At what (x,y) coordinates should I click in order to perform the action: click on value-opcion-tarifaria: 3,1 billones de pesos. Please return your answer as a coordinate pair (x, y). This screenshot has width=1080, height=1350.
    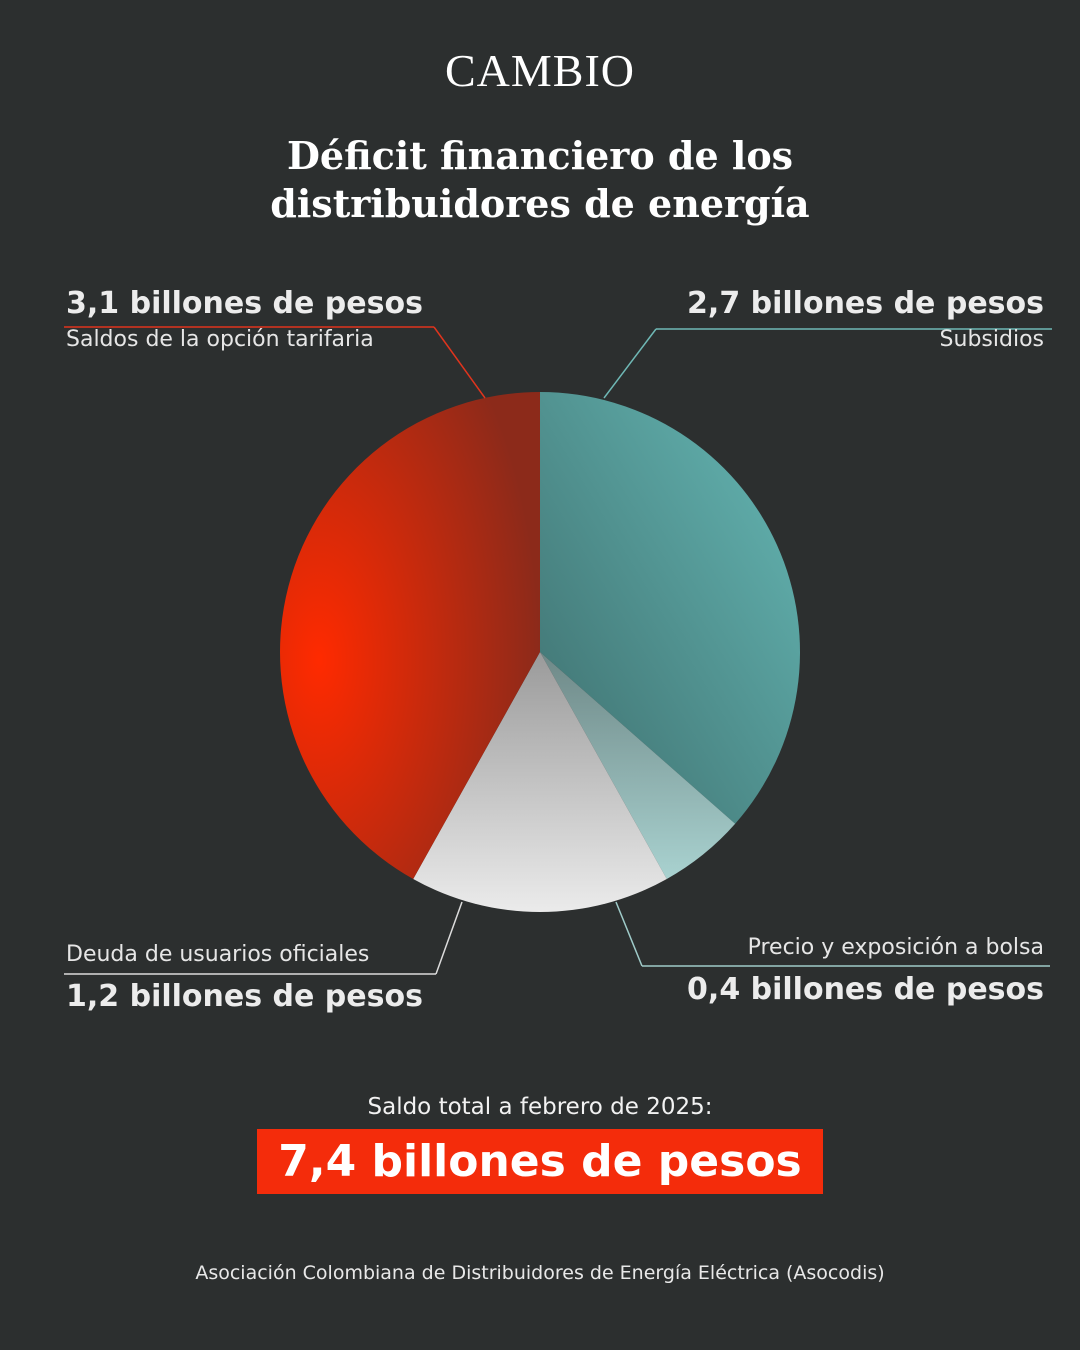
    Looking at the image, I should click on (244, 303).